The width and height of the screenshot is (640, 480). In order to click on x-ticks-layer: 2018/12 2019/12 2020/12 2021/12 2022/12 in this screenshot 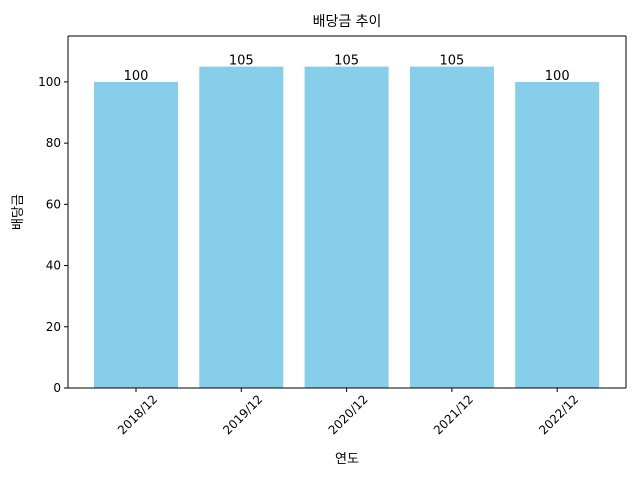, I will do `click(348, 412)`.